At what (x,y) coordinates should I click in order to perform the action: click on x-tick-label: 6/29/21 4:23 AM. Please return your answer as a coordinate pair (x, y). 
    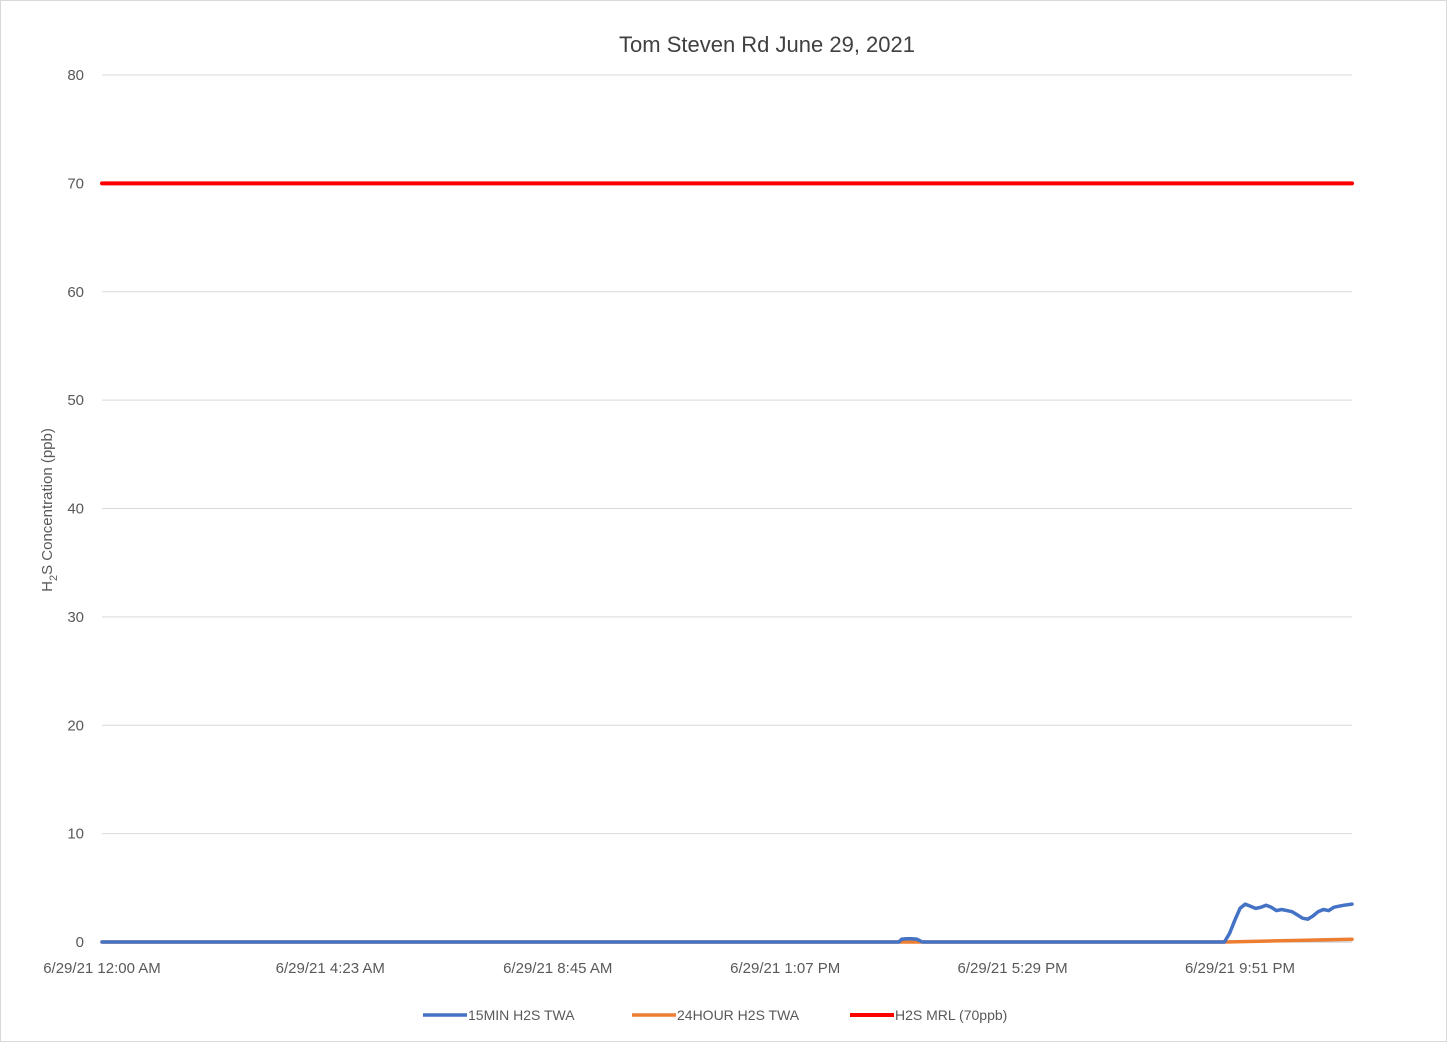
    Looking at the image, I should click on (330, 968).